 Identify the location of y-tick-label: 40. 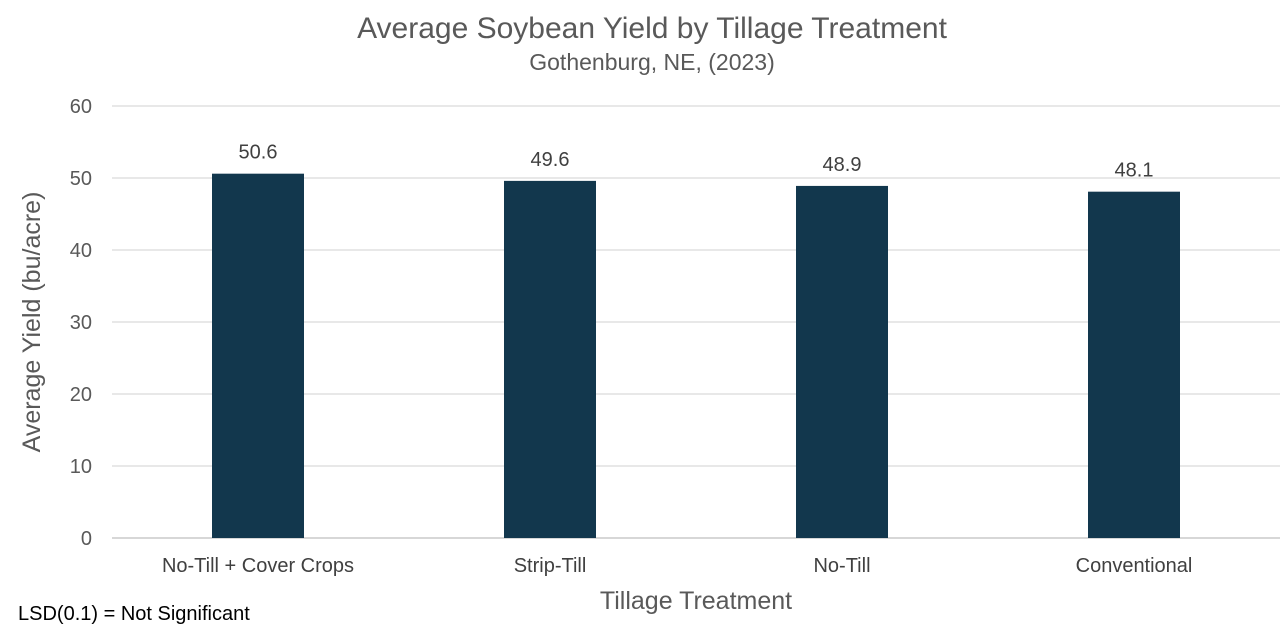
(81, 251).